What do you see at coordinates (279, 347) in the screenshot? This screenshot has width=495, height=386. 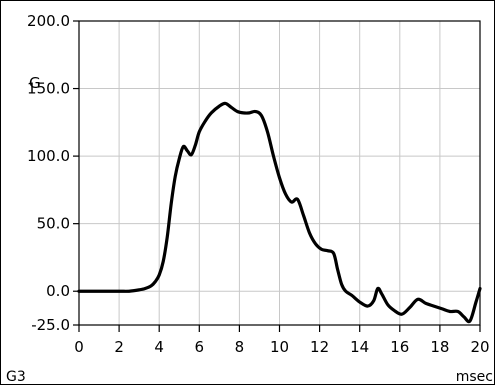 I see `x-tick-label: 10` at bounding box center [279, 347].